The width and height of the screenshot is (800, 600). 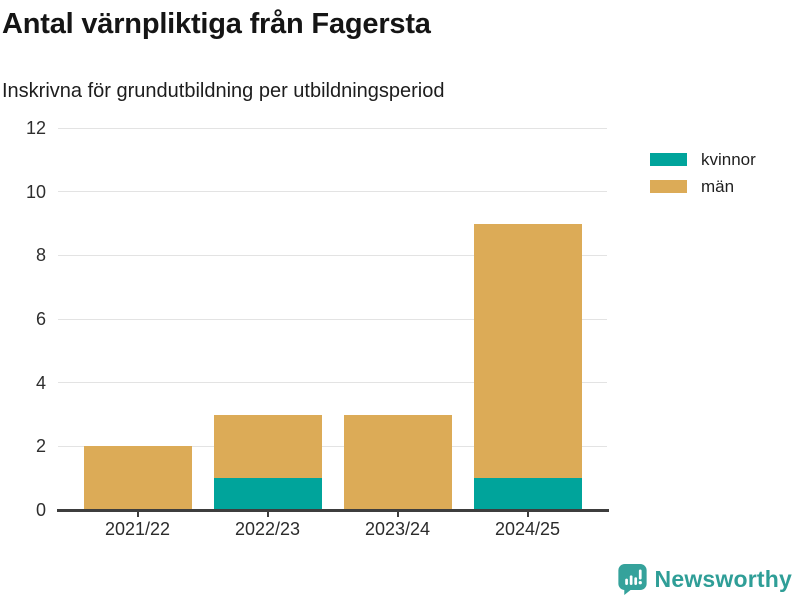 I want to click on y-tick-label: 0, so click(x=40, y=510).